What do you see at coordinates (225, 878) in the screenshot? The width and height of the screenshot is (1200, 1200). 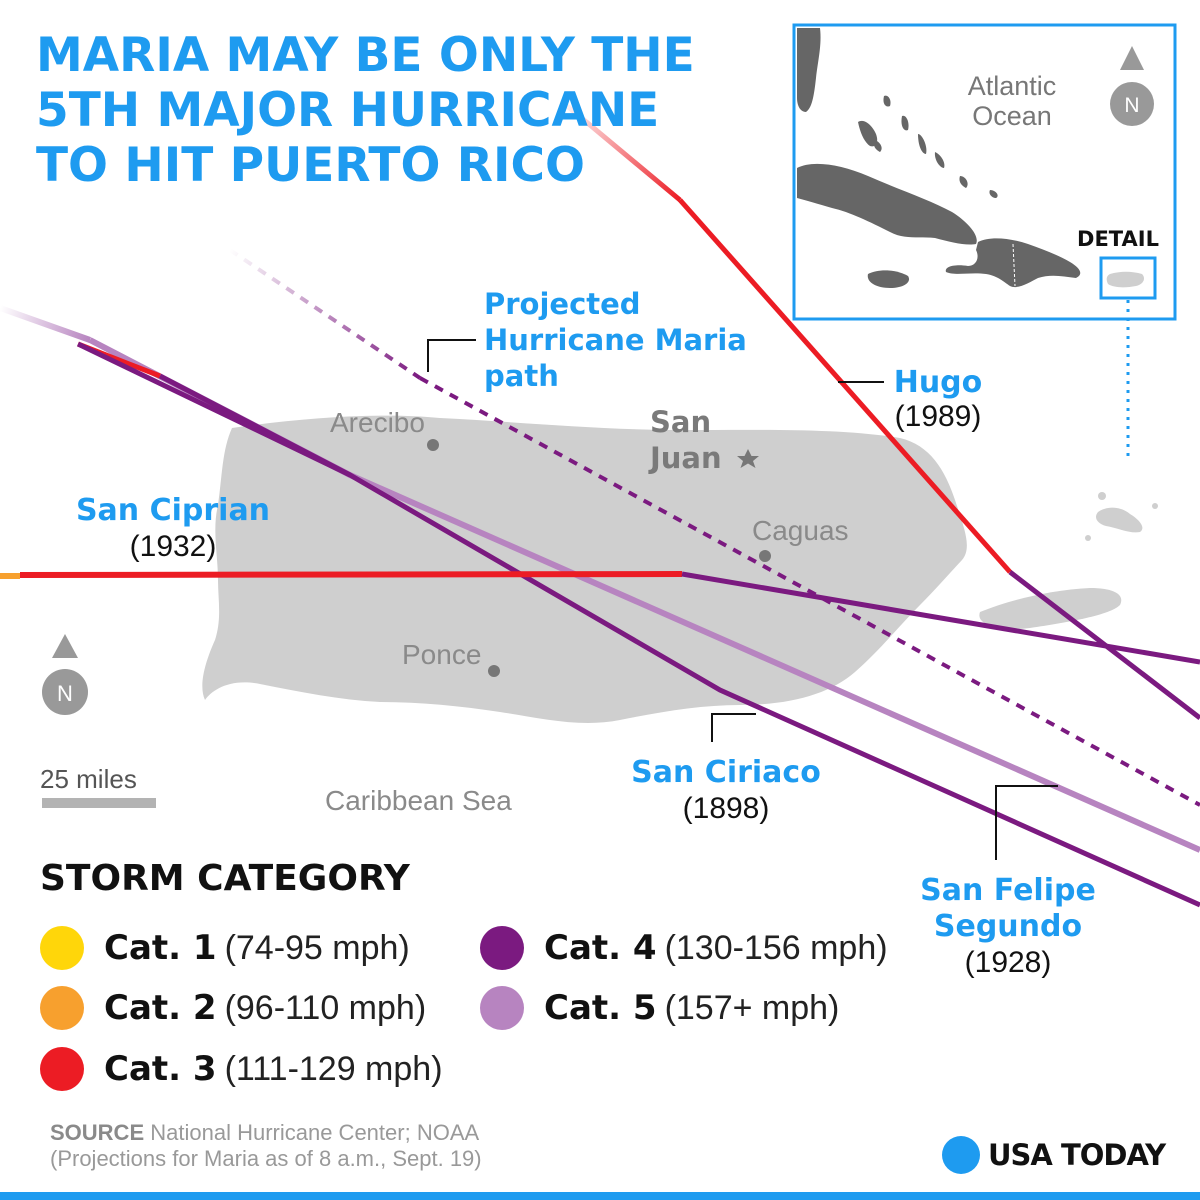 I see `legend-title: STORM CATEGORY` at bounding box center [225, 878].